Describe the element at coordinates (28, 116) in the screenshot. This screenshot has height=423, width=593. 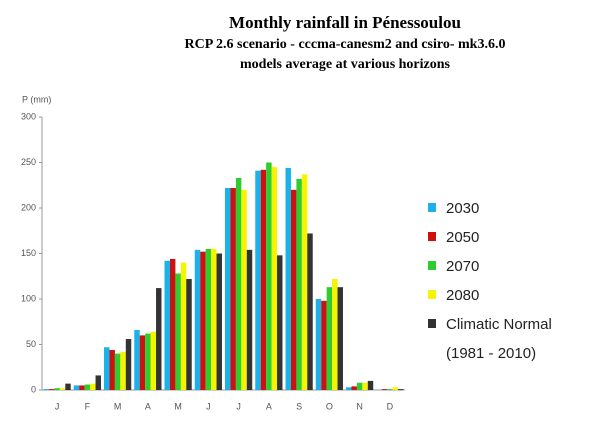
I see `y-tick-label: 300` at that location.